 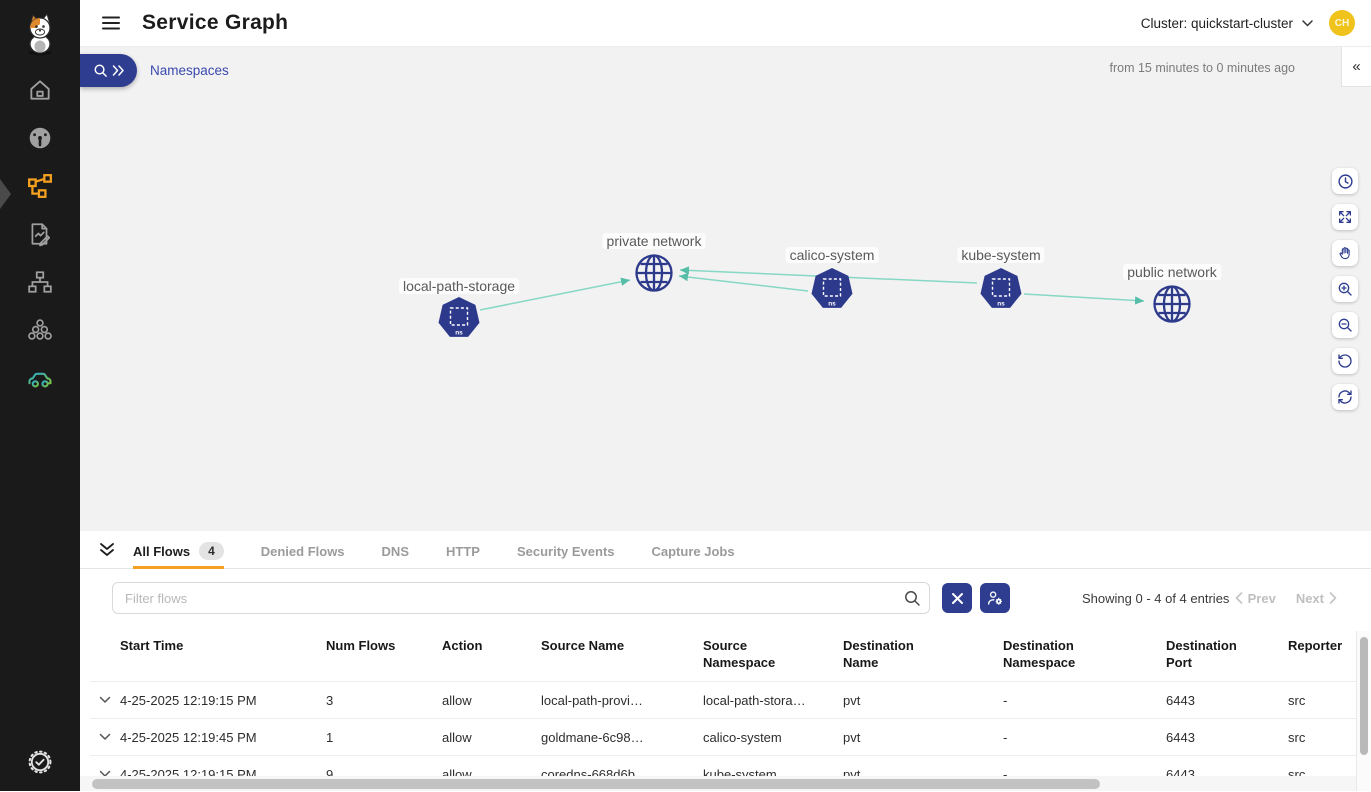 I want to click on refresh-icon, so click(x=1345, y=397).